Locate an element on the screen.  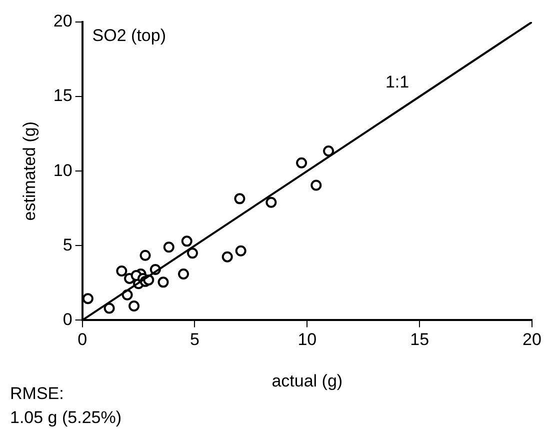
x-tick-label: 15 is located at coordinates (420, 340).